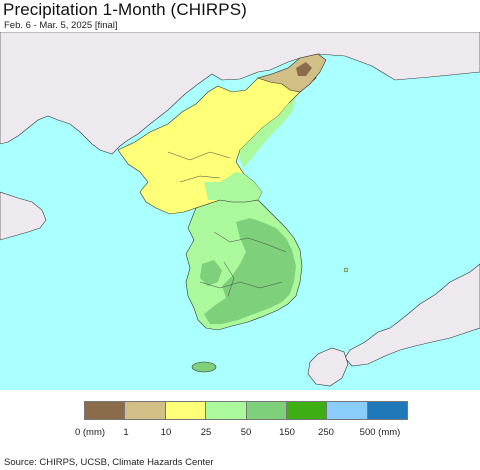 The height and width of the screenshot is (470, 480). What do you see at coordinates (246, 432) in the screenshot?
I see `legend-label: 50` at bounding box center [246, 432].